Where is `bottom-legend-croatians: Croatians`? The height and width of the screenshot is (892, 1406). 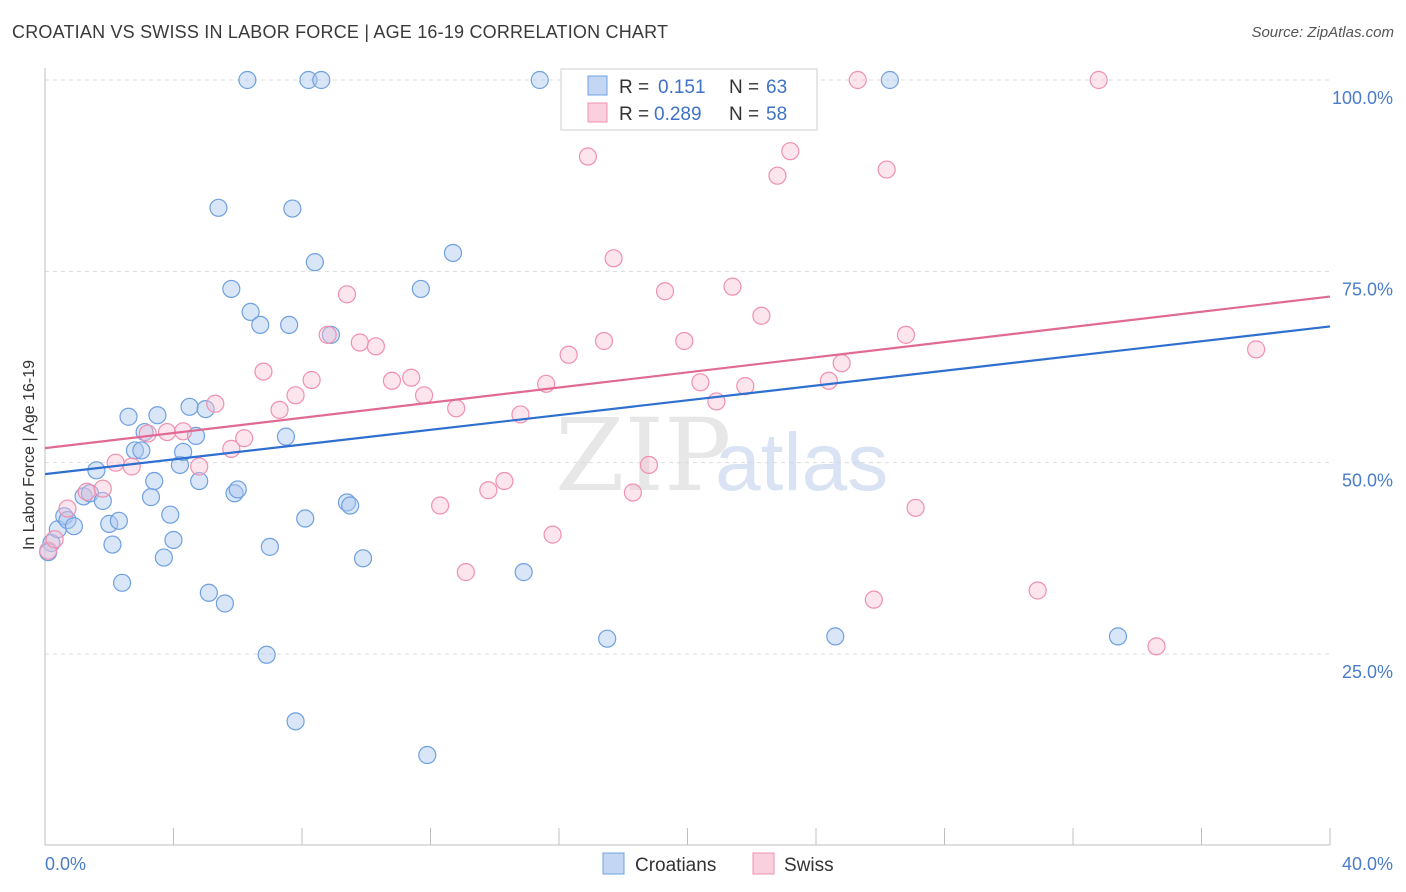 bottom-legend-croatians: Croatians is located at coordinates (675, 865).